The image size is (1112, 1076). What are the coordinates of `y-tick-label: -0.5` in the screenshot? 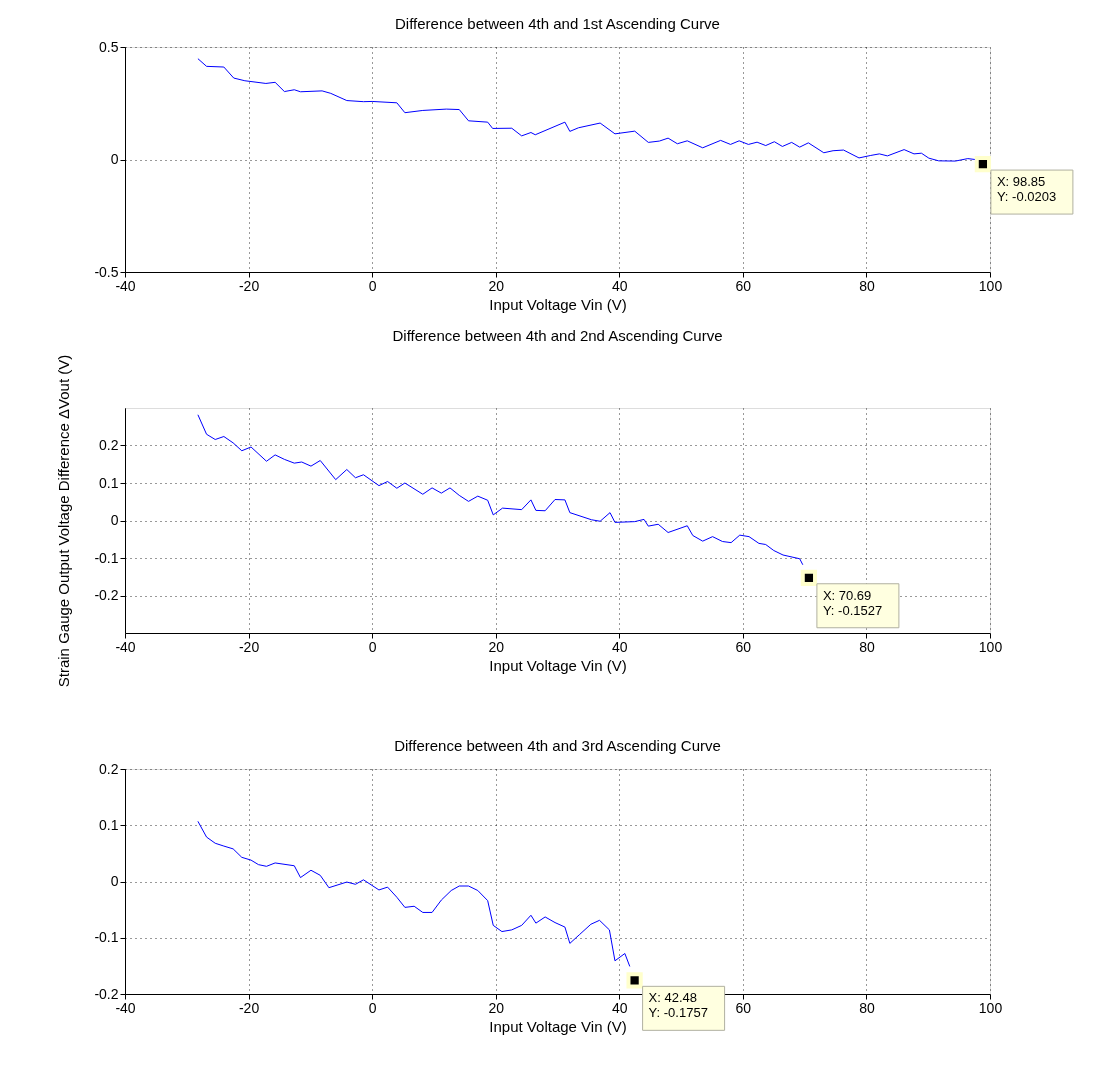 It's located at (106, 271).